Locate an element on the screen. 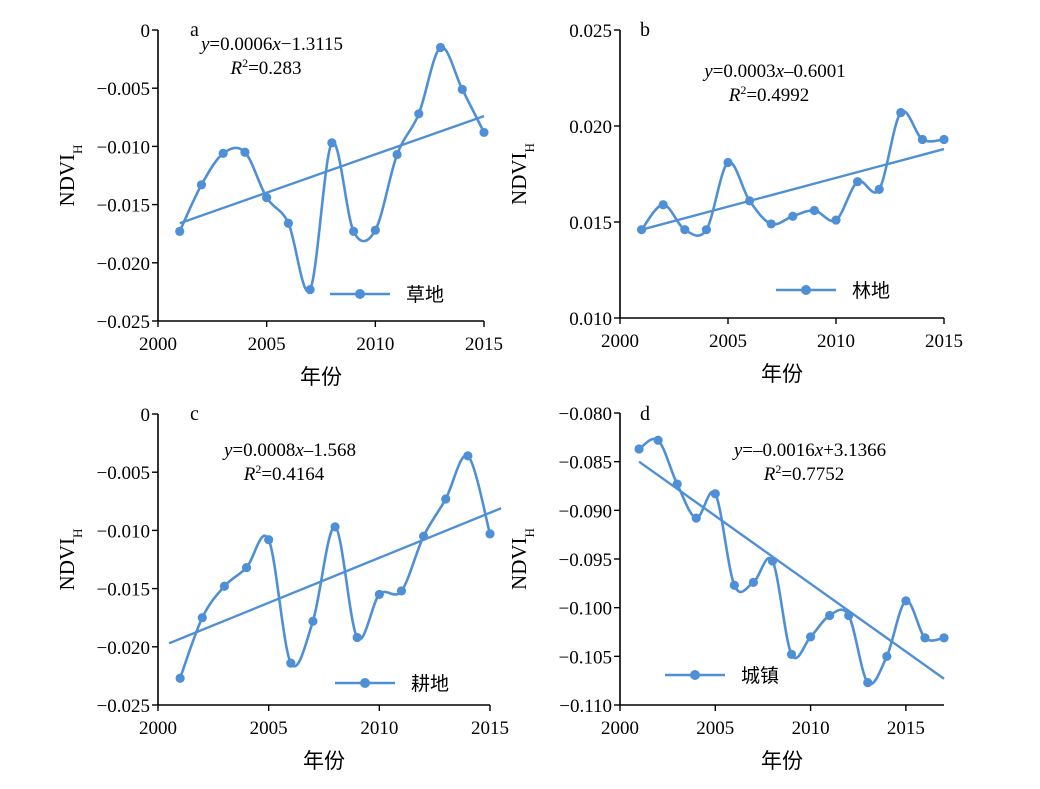 The width and height of the screenshot is (1040, 789). y-tick-label: −0.015 is located at coordinates (123, 206).